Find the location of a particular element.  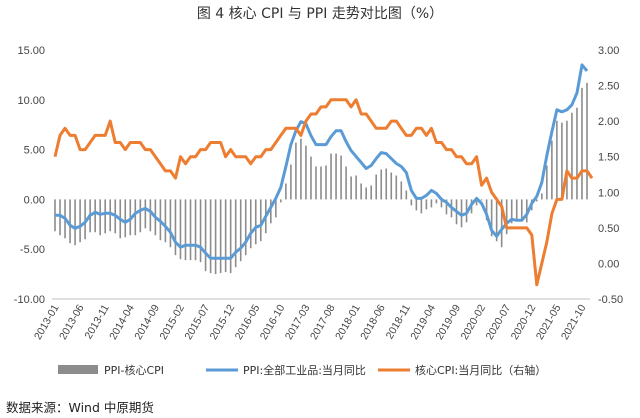

left-y-tick-label: 10.00 is located at coordinates (31, 101).